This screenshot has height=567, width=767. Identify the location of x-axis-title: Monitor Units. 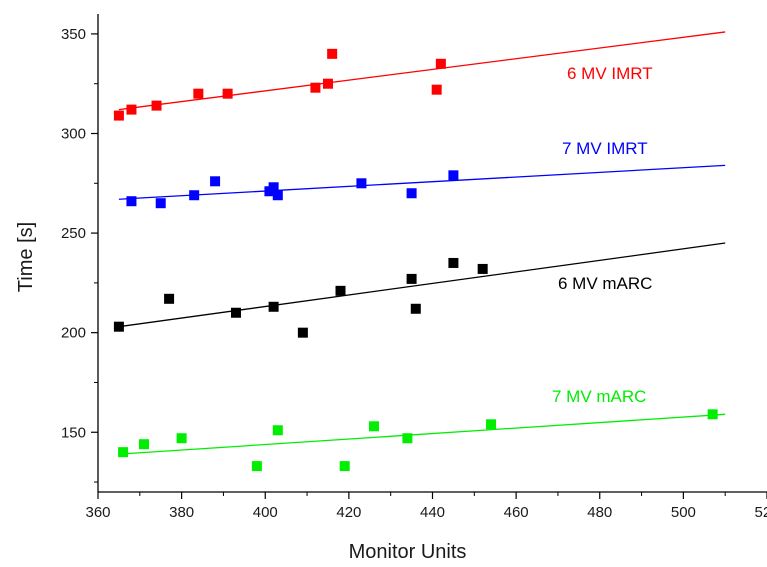
(408, 552).